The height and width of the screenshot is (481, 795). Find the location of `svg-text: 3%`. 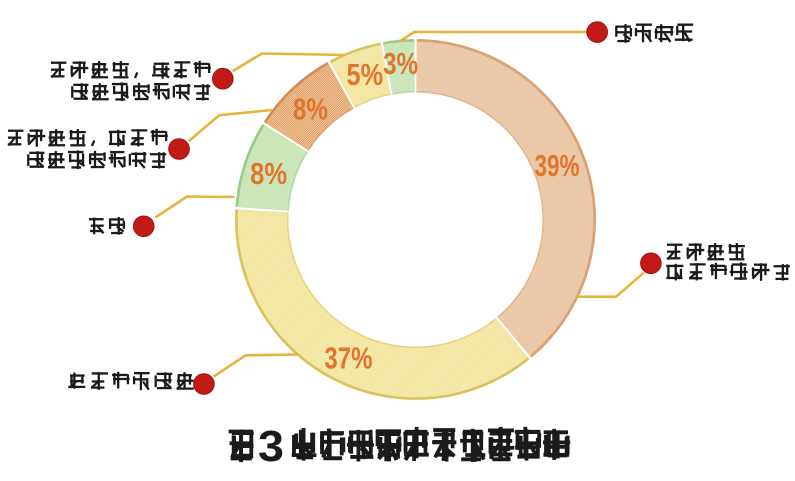

svg-text: 3% is located at coordinates (400, 64).